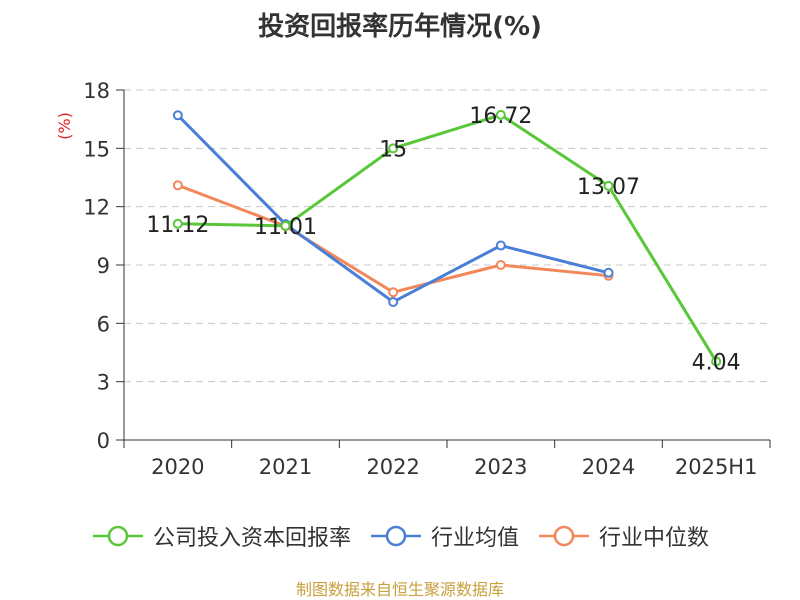 The image size is (800, 600). Describe the element at coordinates (64, 126) in the screenshot. I see `y-axis-label: (%)` at that location.